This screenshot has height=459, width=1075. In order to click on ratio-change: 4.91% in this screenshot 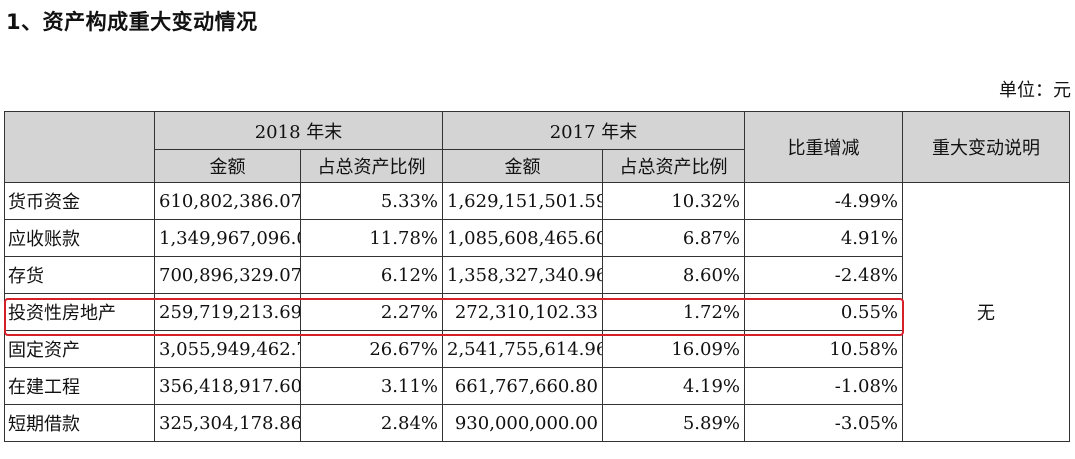, I will do `click(823, 238)`.